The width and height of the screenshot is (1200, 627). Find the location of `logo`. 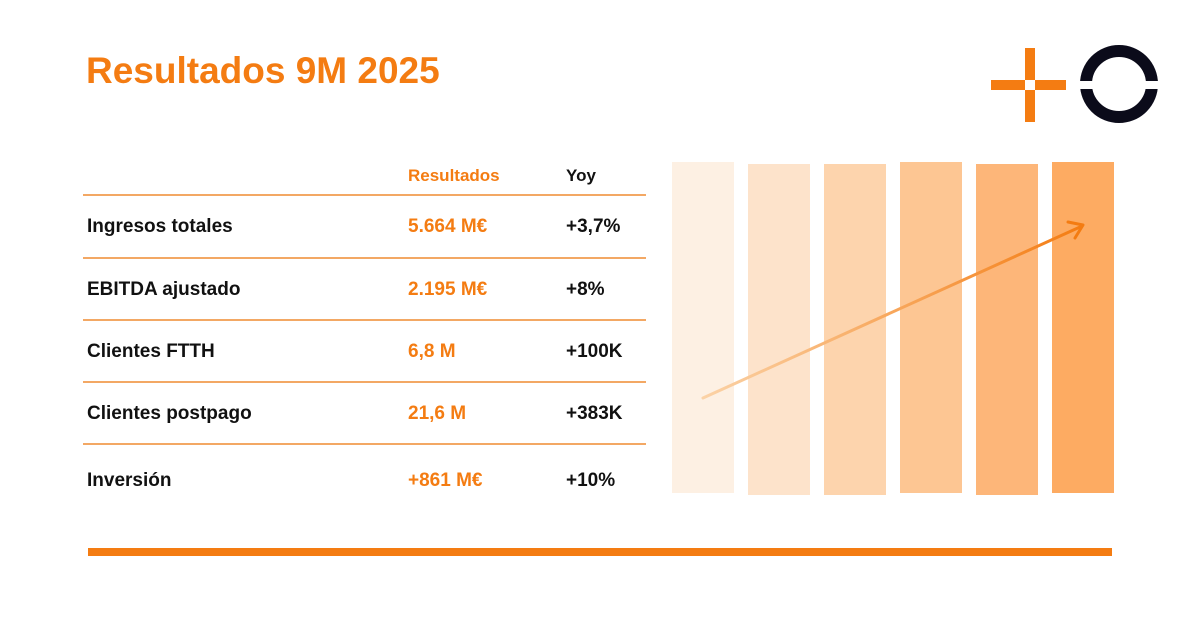

logo is located at coordinates (1075, 86).